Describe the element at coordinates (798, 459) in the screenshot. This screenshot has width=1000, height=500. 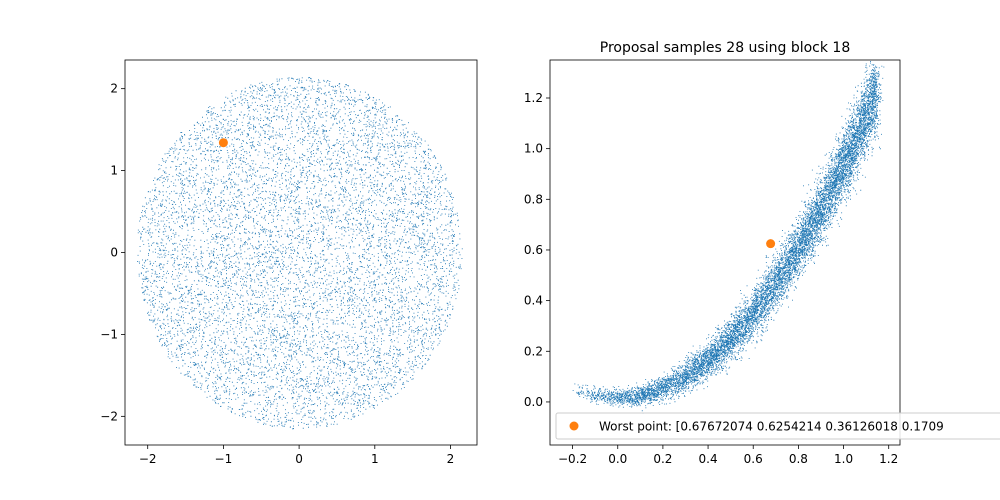
I see `x-tick-label: 0.8` at that location.